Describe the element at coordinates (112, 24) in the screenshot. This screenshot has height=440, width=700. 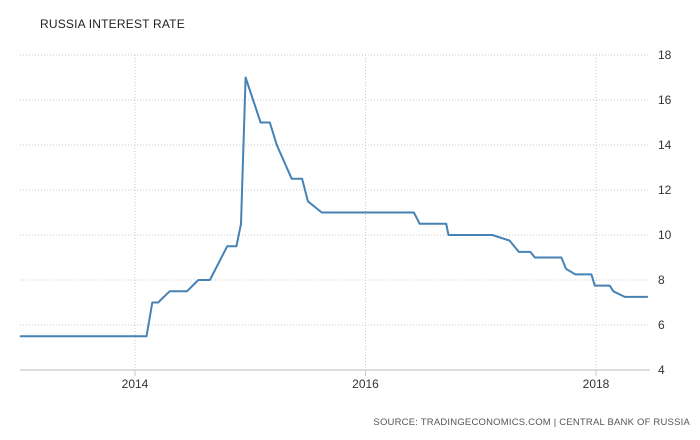
I see `chart-title: RUSSIA INTEREST RATE` at that location.